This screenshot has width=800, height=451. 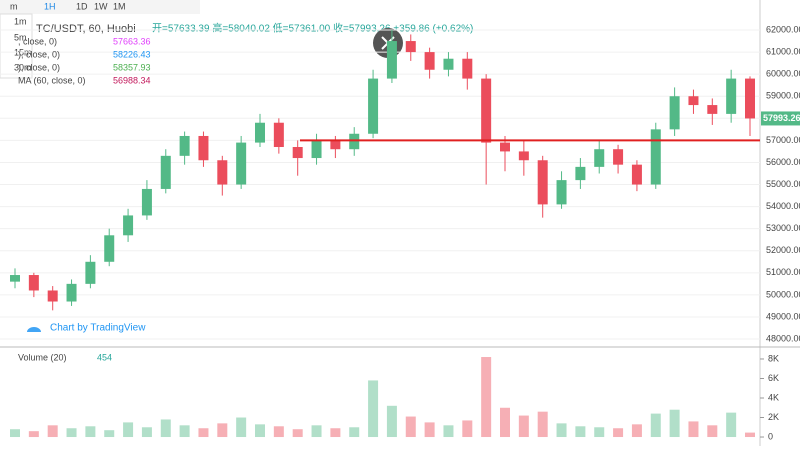 I want to click on y-tick-label: 51000.00, so click(x=783, y=272).